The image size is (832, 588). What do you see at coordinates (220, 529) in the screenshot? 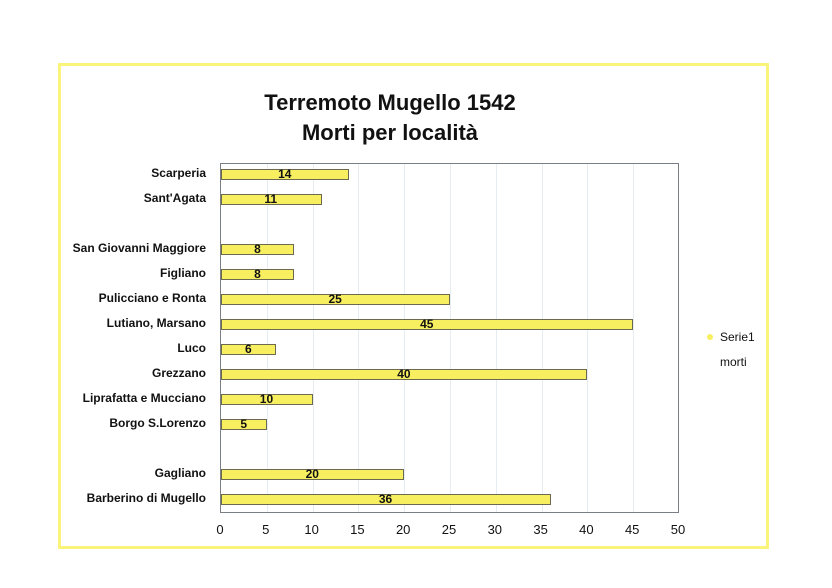
I see `x-tick-label: 0` at bounding box center [220, 529].